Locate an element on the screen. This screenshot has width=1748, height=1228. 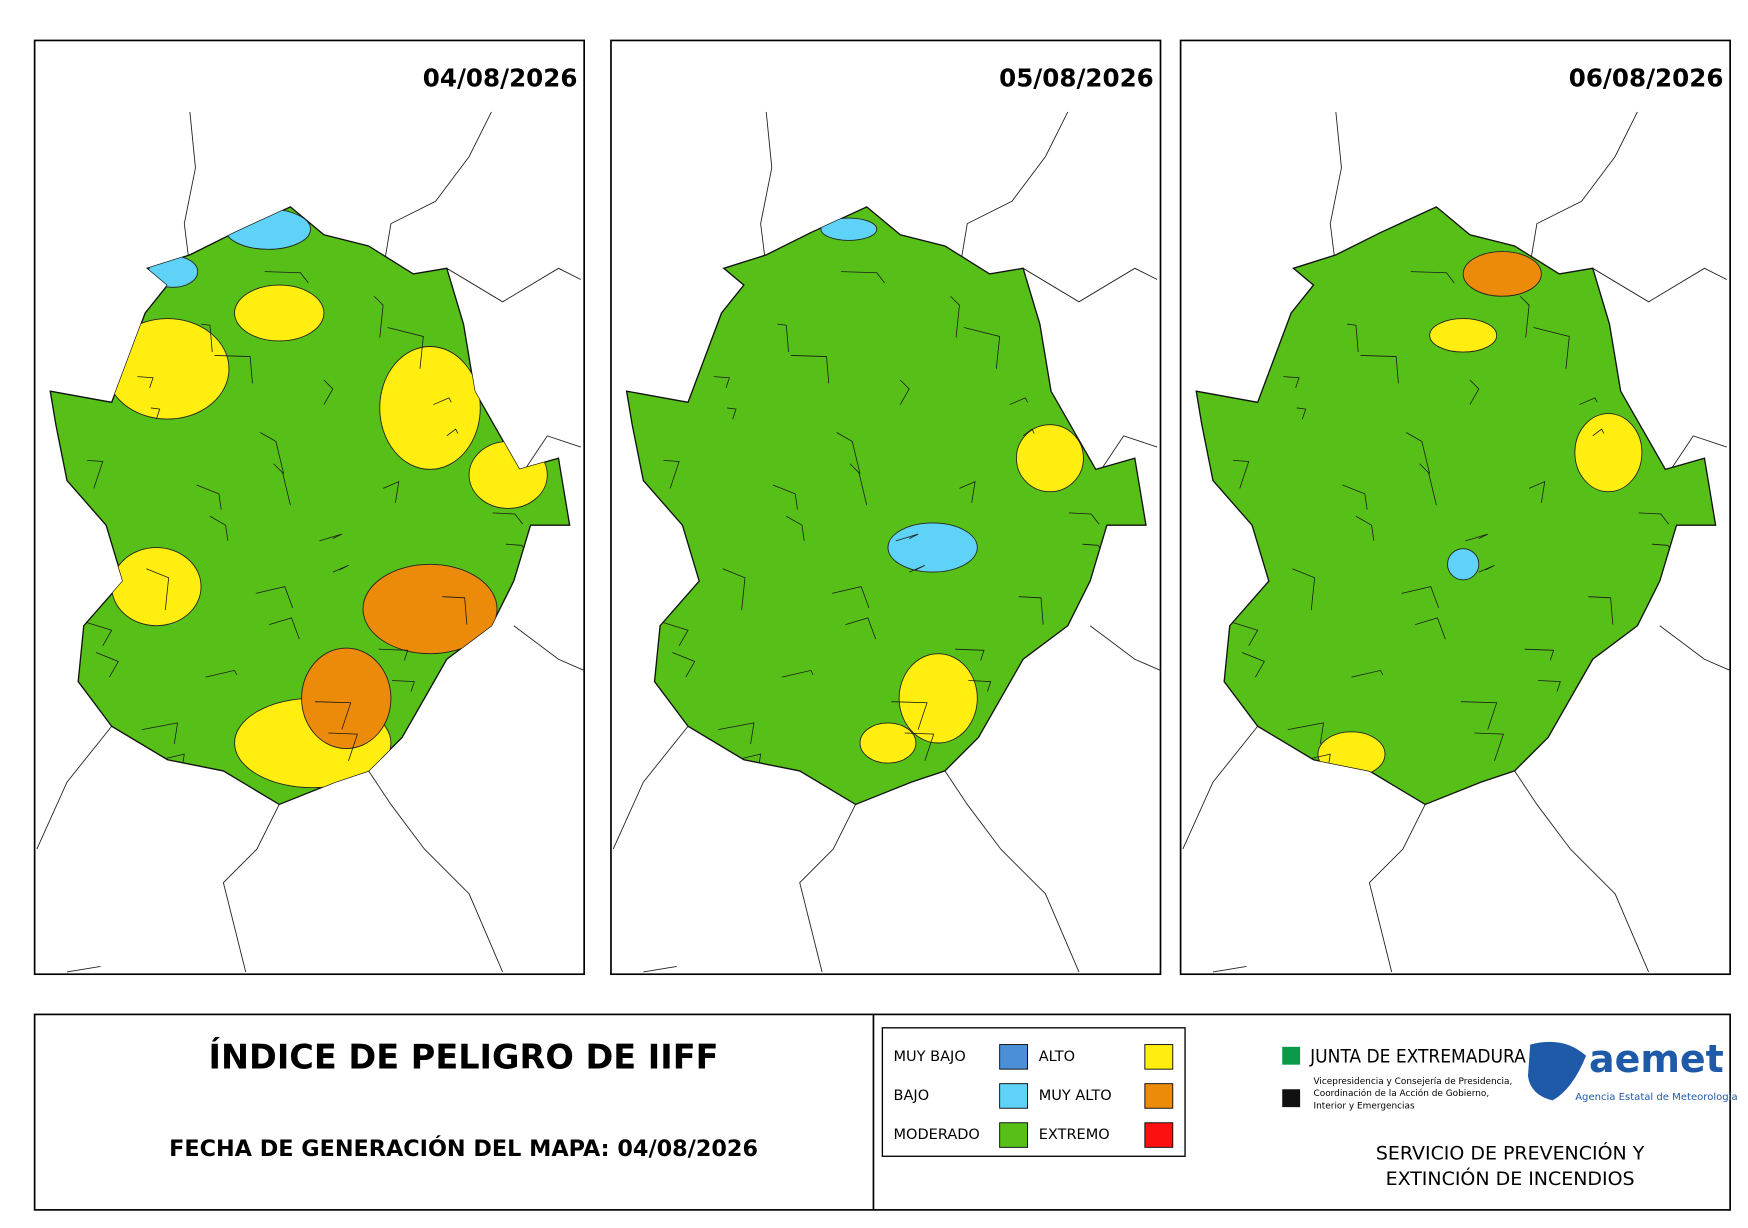
legend-label: EXTREMO is located at coordinates (1074, 1135).